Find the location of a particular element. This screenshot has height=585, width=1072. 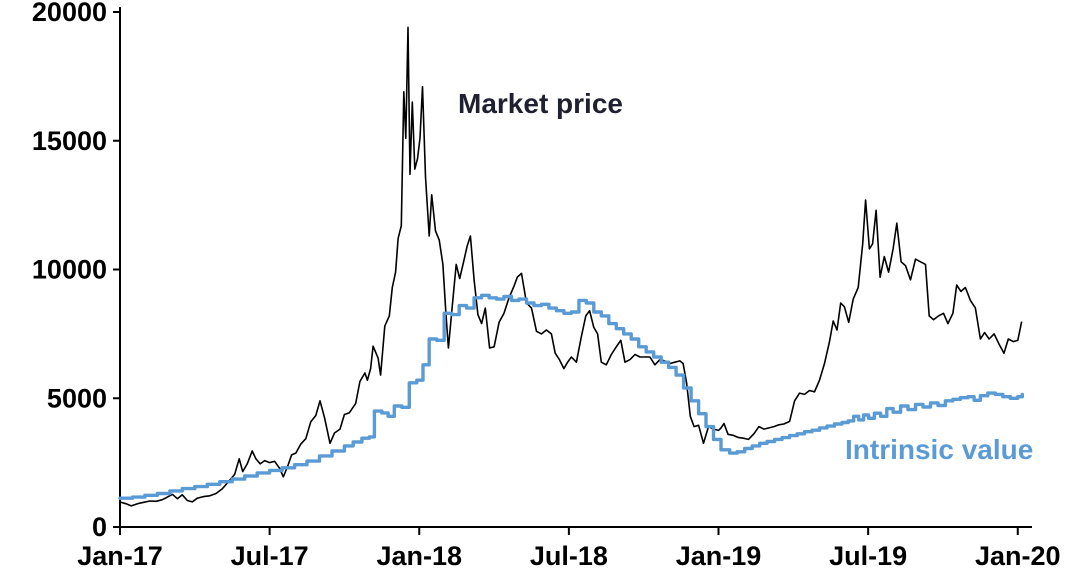

x-tick-label: Jan-19 is located at coordinates (719, 556).